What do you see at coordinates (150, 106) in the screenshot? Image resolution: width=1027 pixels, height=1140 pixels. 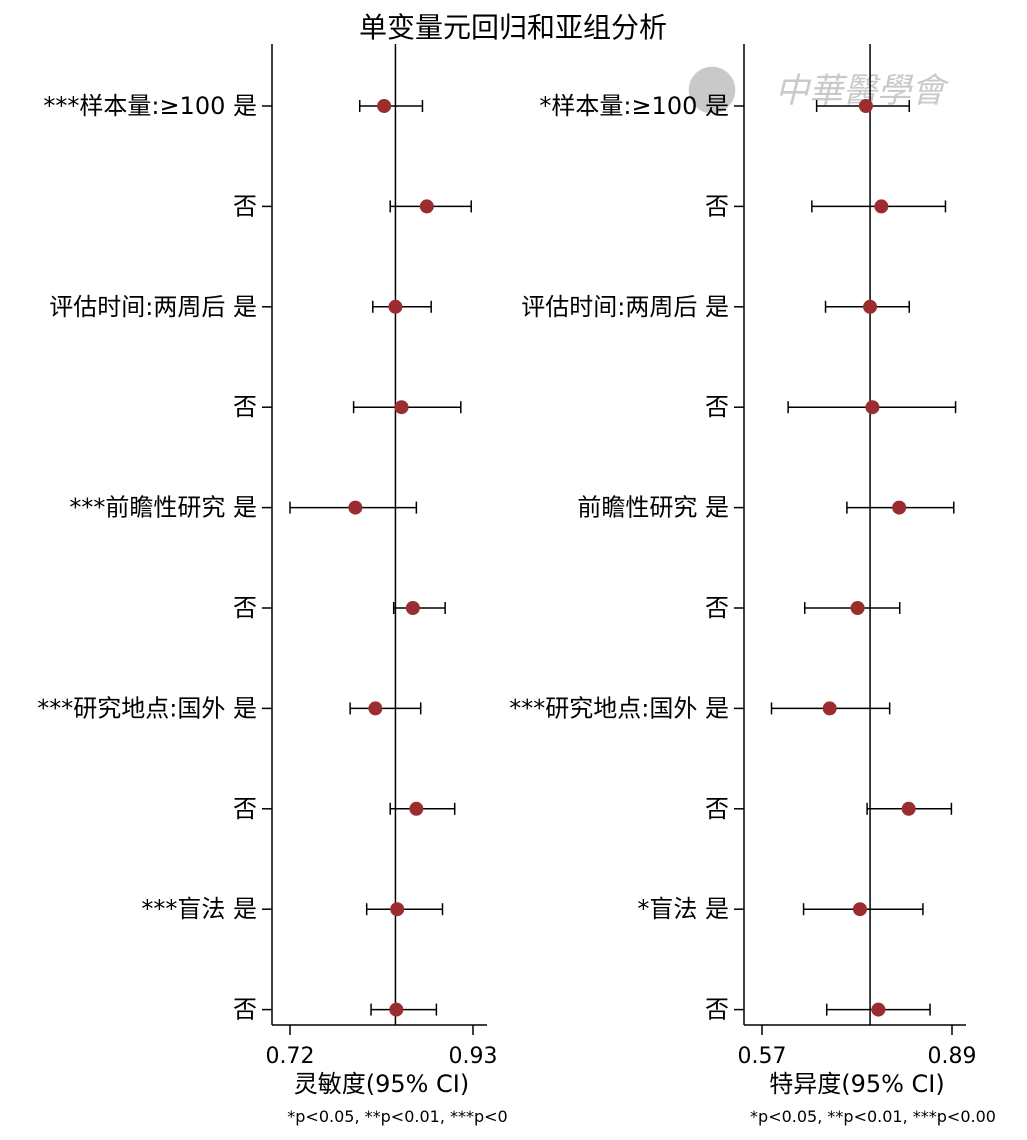 I see `row-label: ***样本量:≥100 是` at bounding box center [150, 106].